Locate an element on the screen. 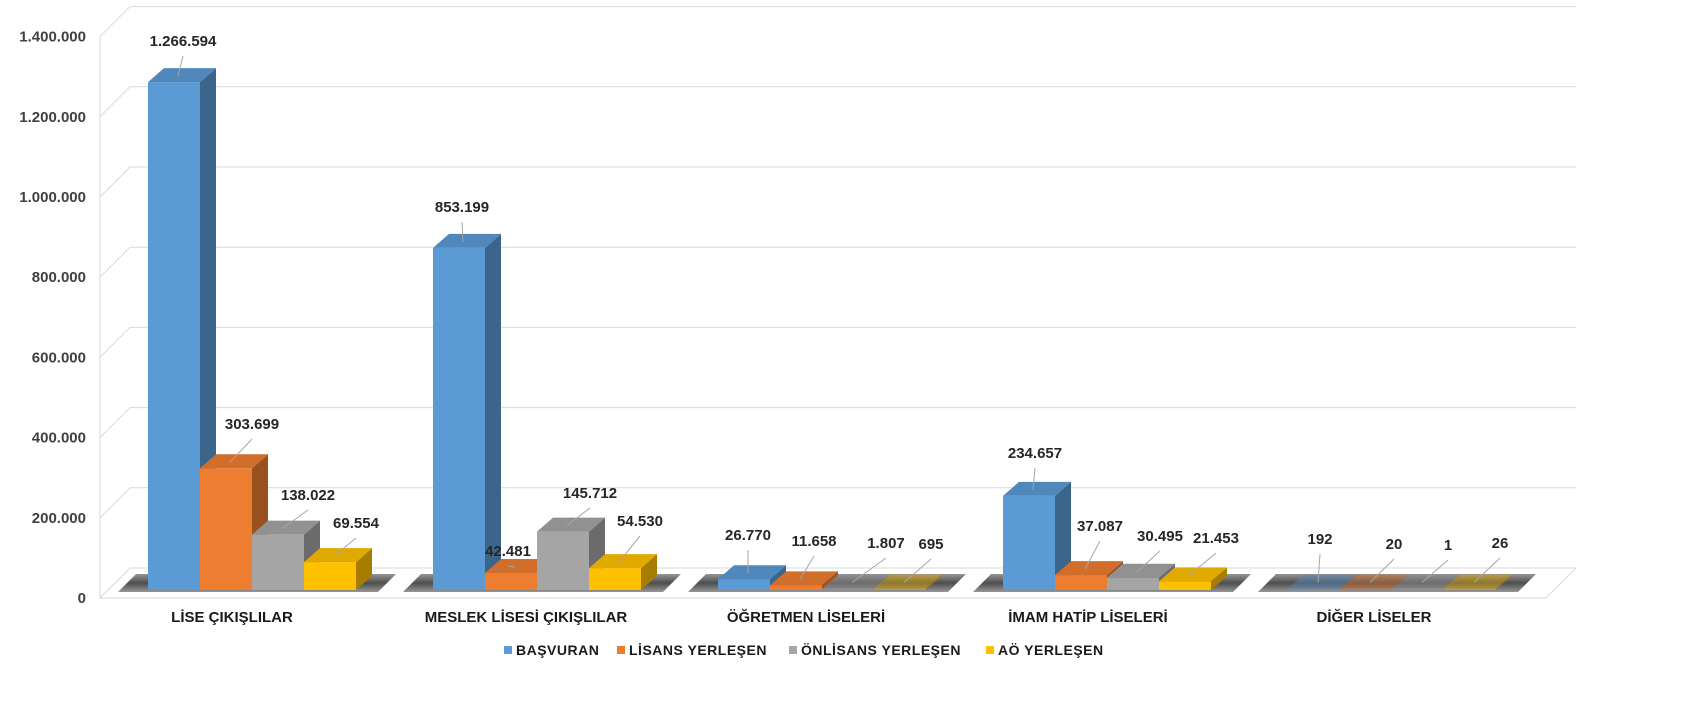  y-tick-label: 400.000 is located at coordinates (59, 438).